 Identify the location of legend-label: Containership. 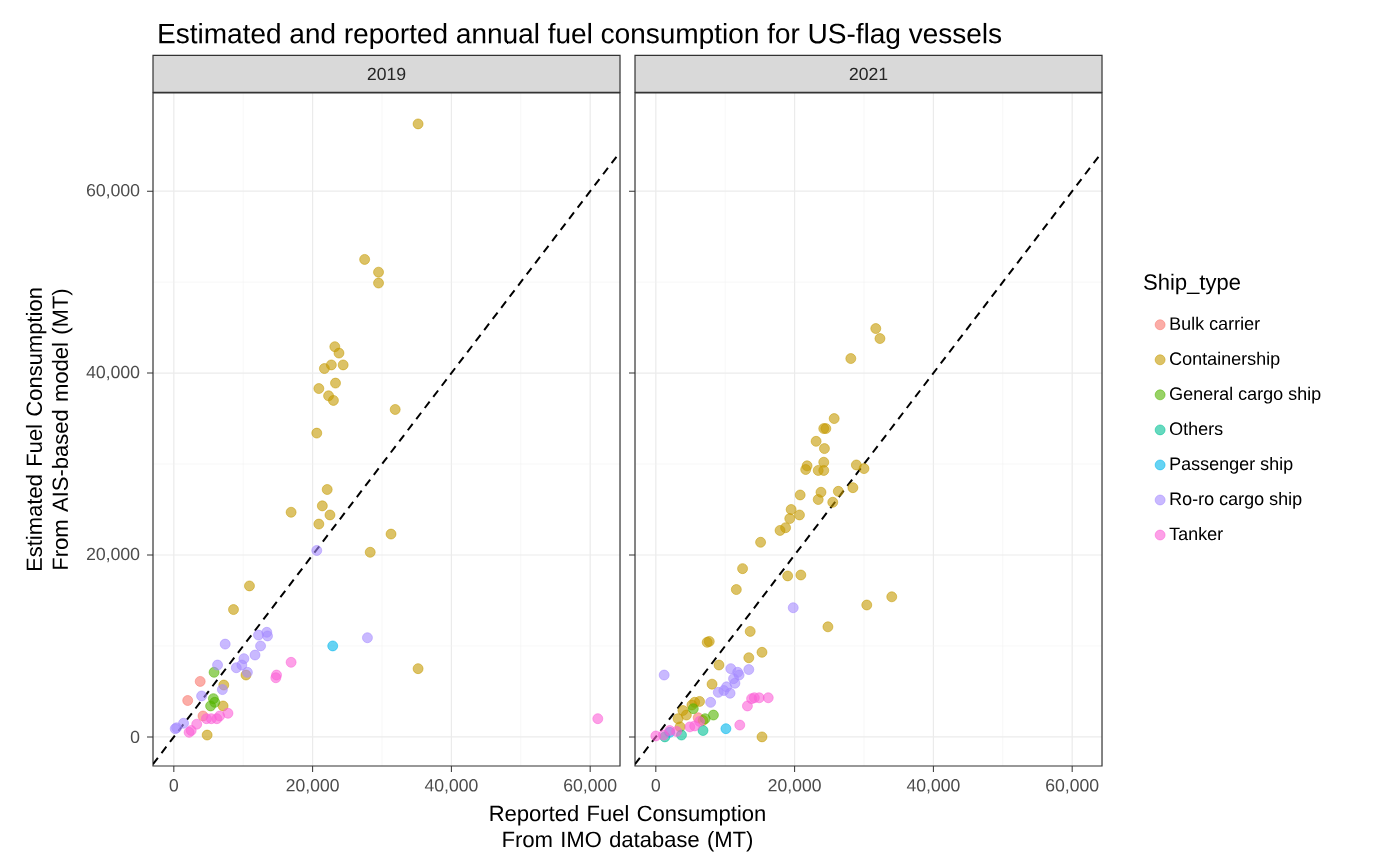
(1225, 360).